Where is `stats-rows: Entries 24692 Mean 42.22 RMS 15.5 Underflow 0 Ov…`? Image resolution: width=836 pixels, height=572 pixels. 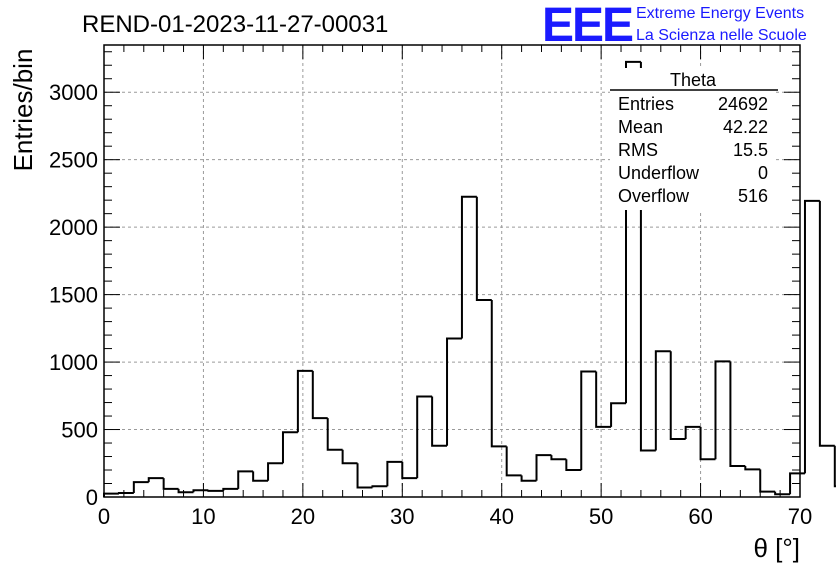
stats-rows: Entries 24692 Mean 42.22 RMS 15.5 Underflow 0 Ov… is located at coordinates (693, 150).